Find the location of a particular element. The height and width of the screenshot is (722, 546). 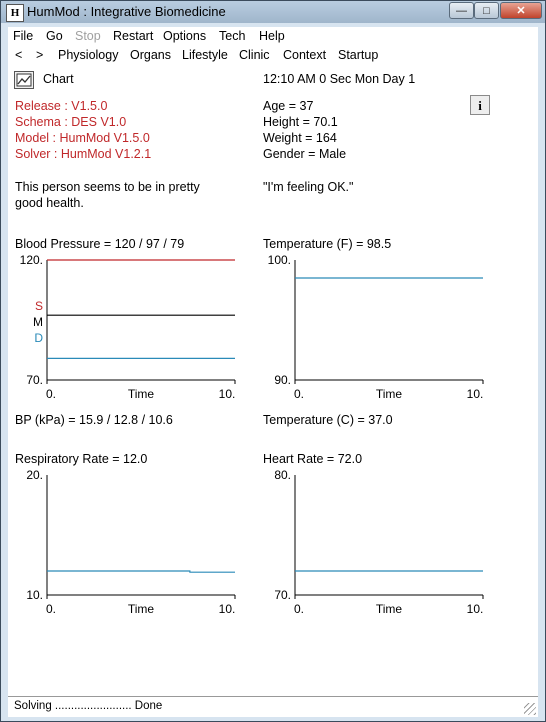

heart-rate-x-label: Time is located at coordinates (389, 609).